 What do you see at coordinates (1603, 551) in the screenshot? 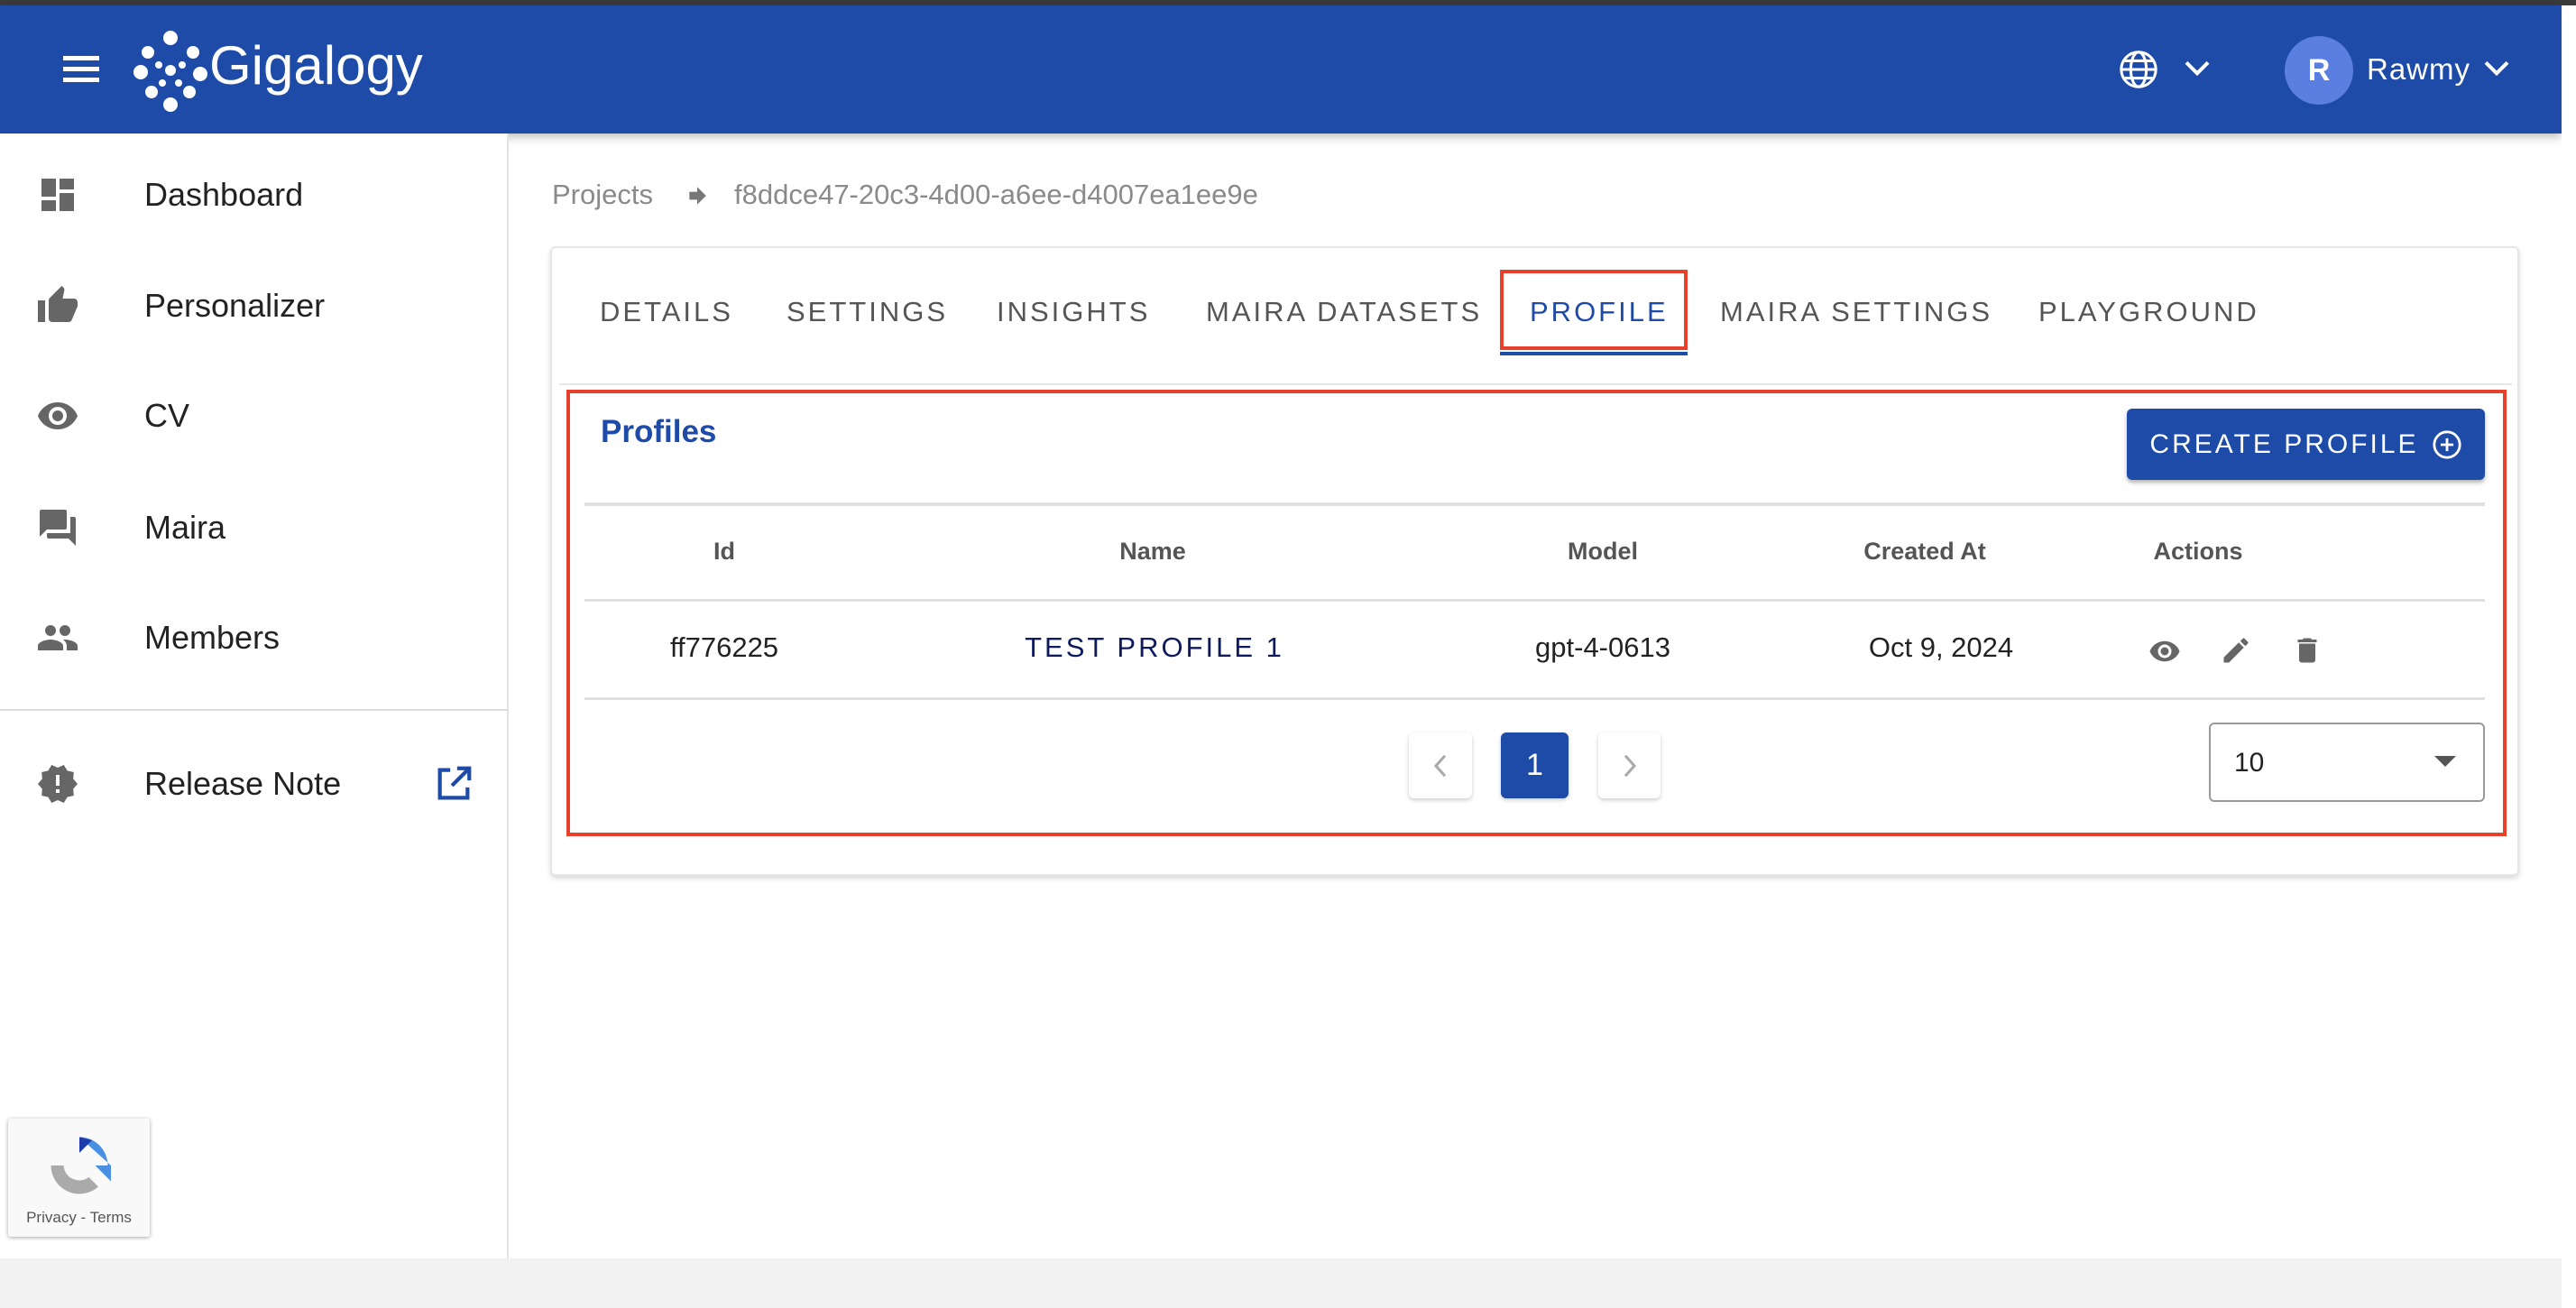
I see `column-header-model: Model` at bounding box center [1603, 551].